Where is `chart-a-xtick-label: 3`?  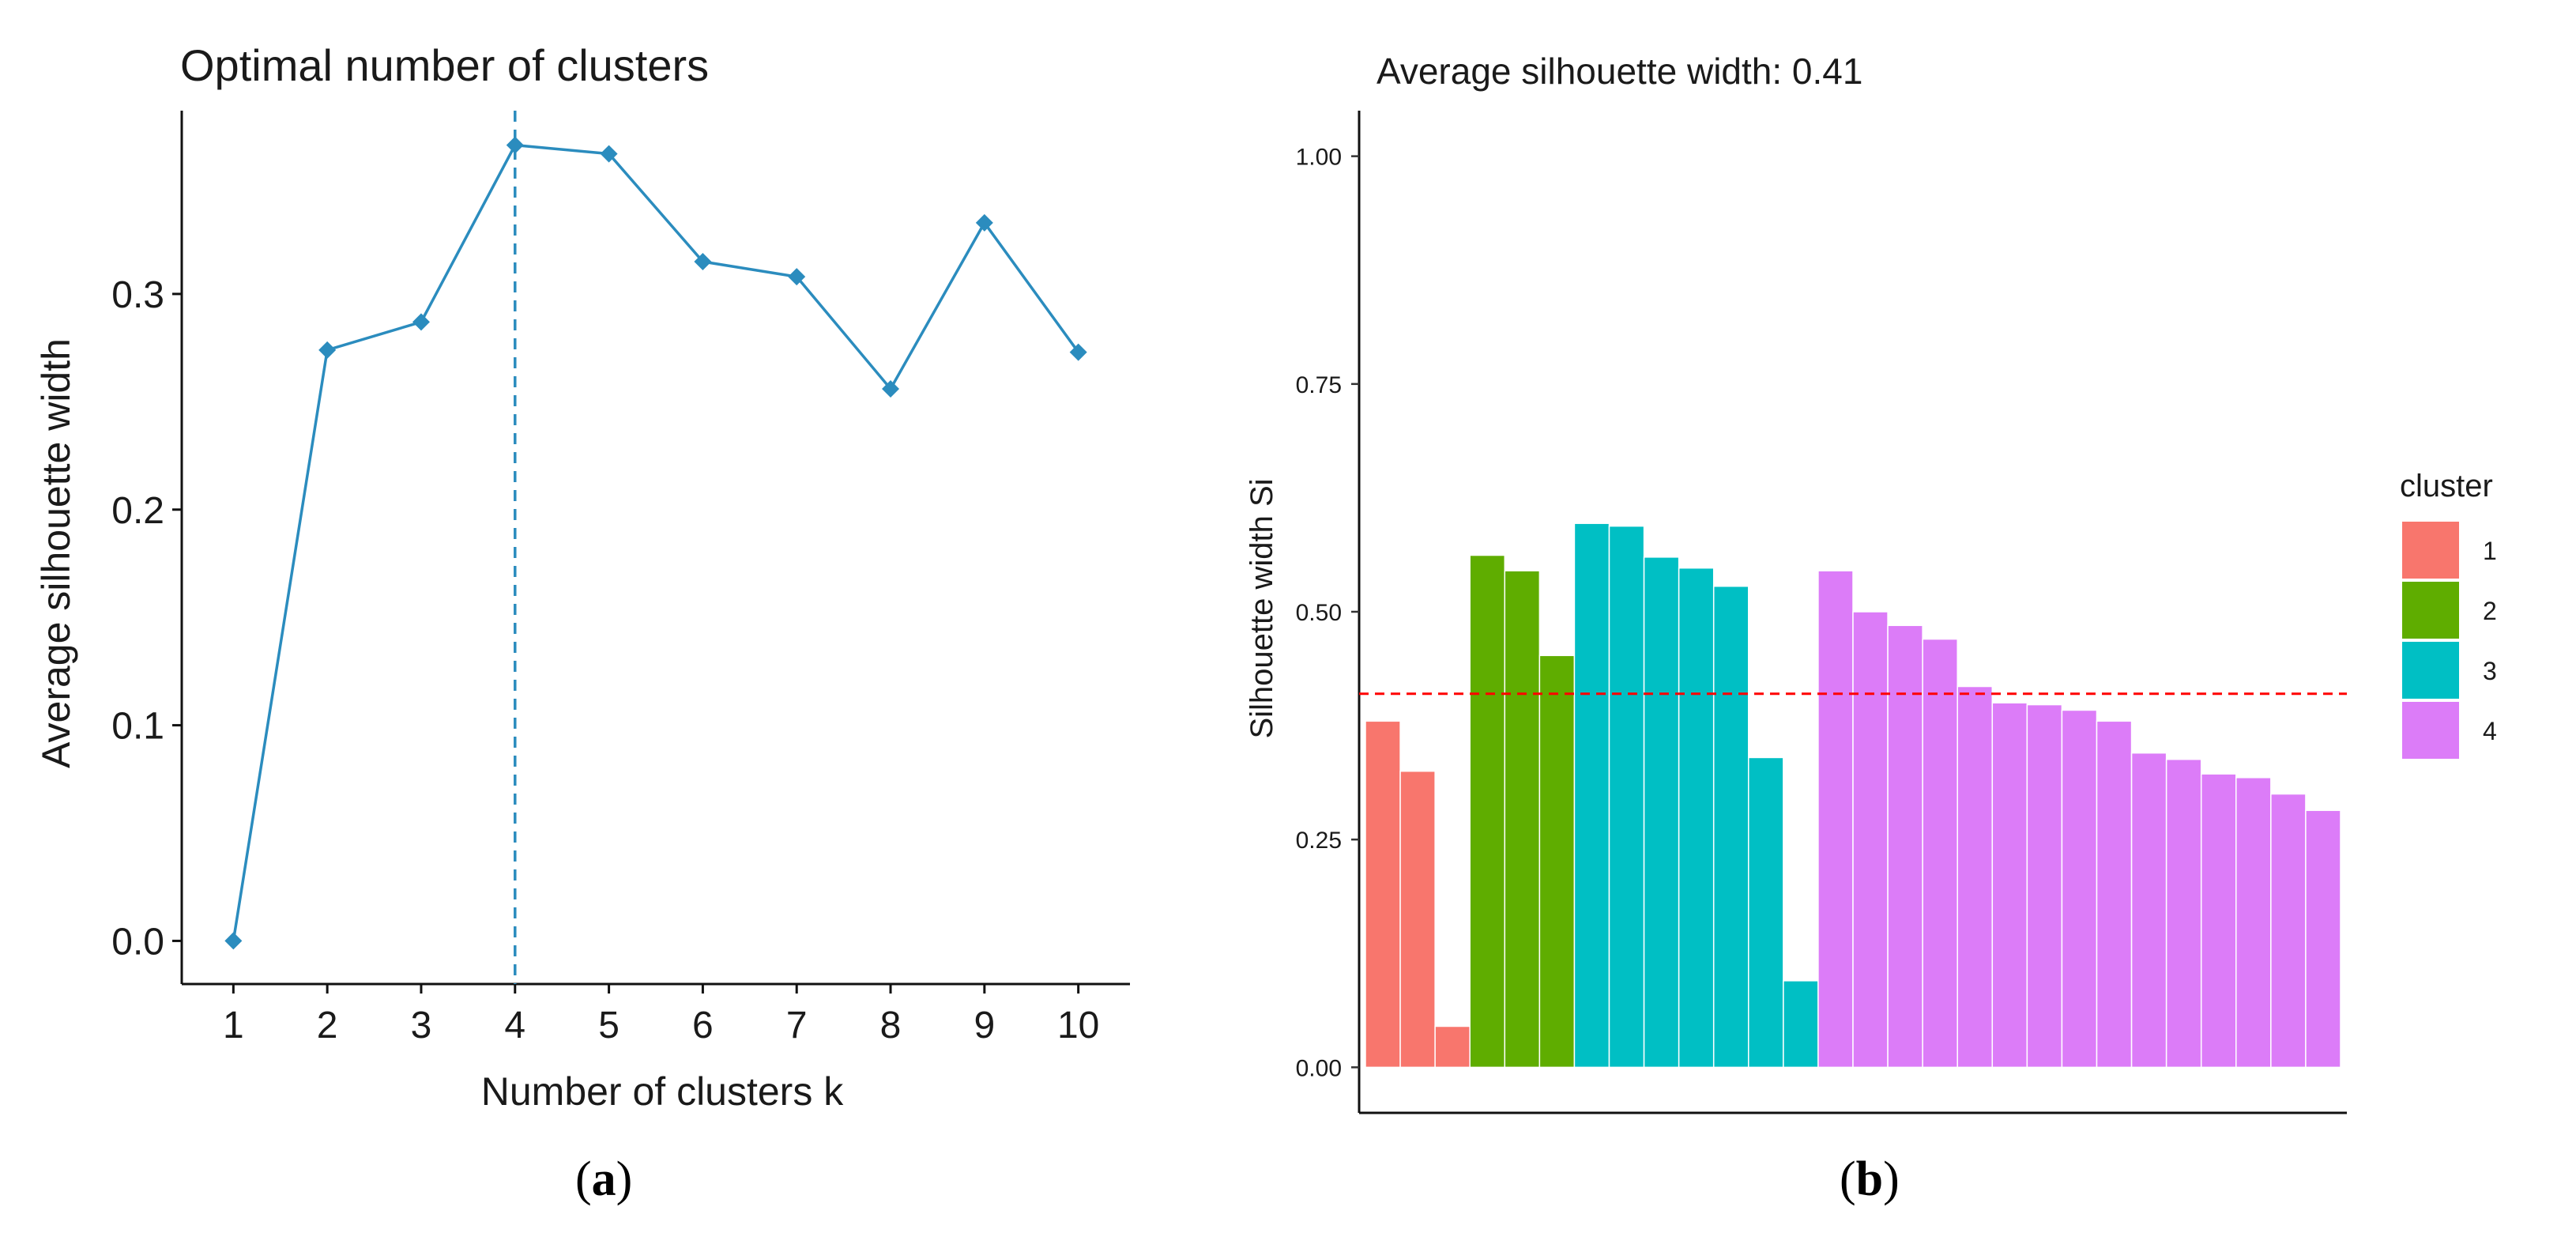 chart-a-xtick-label: 3 is located at coordinates (421, 1025).